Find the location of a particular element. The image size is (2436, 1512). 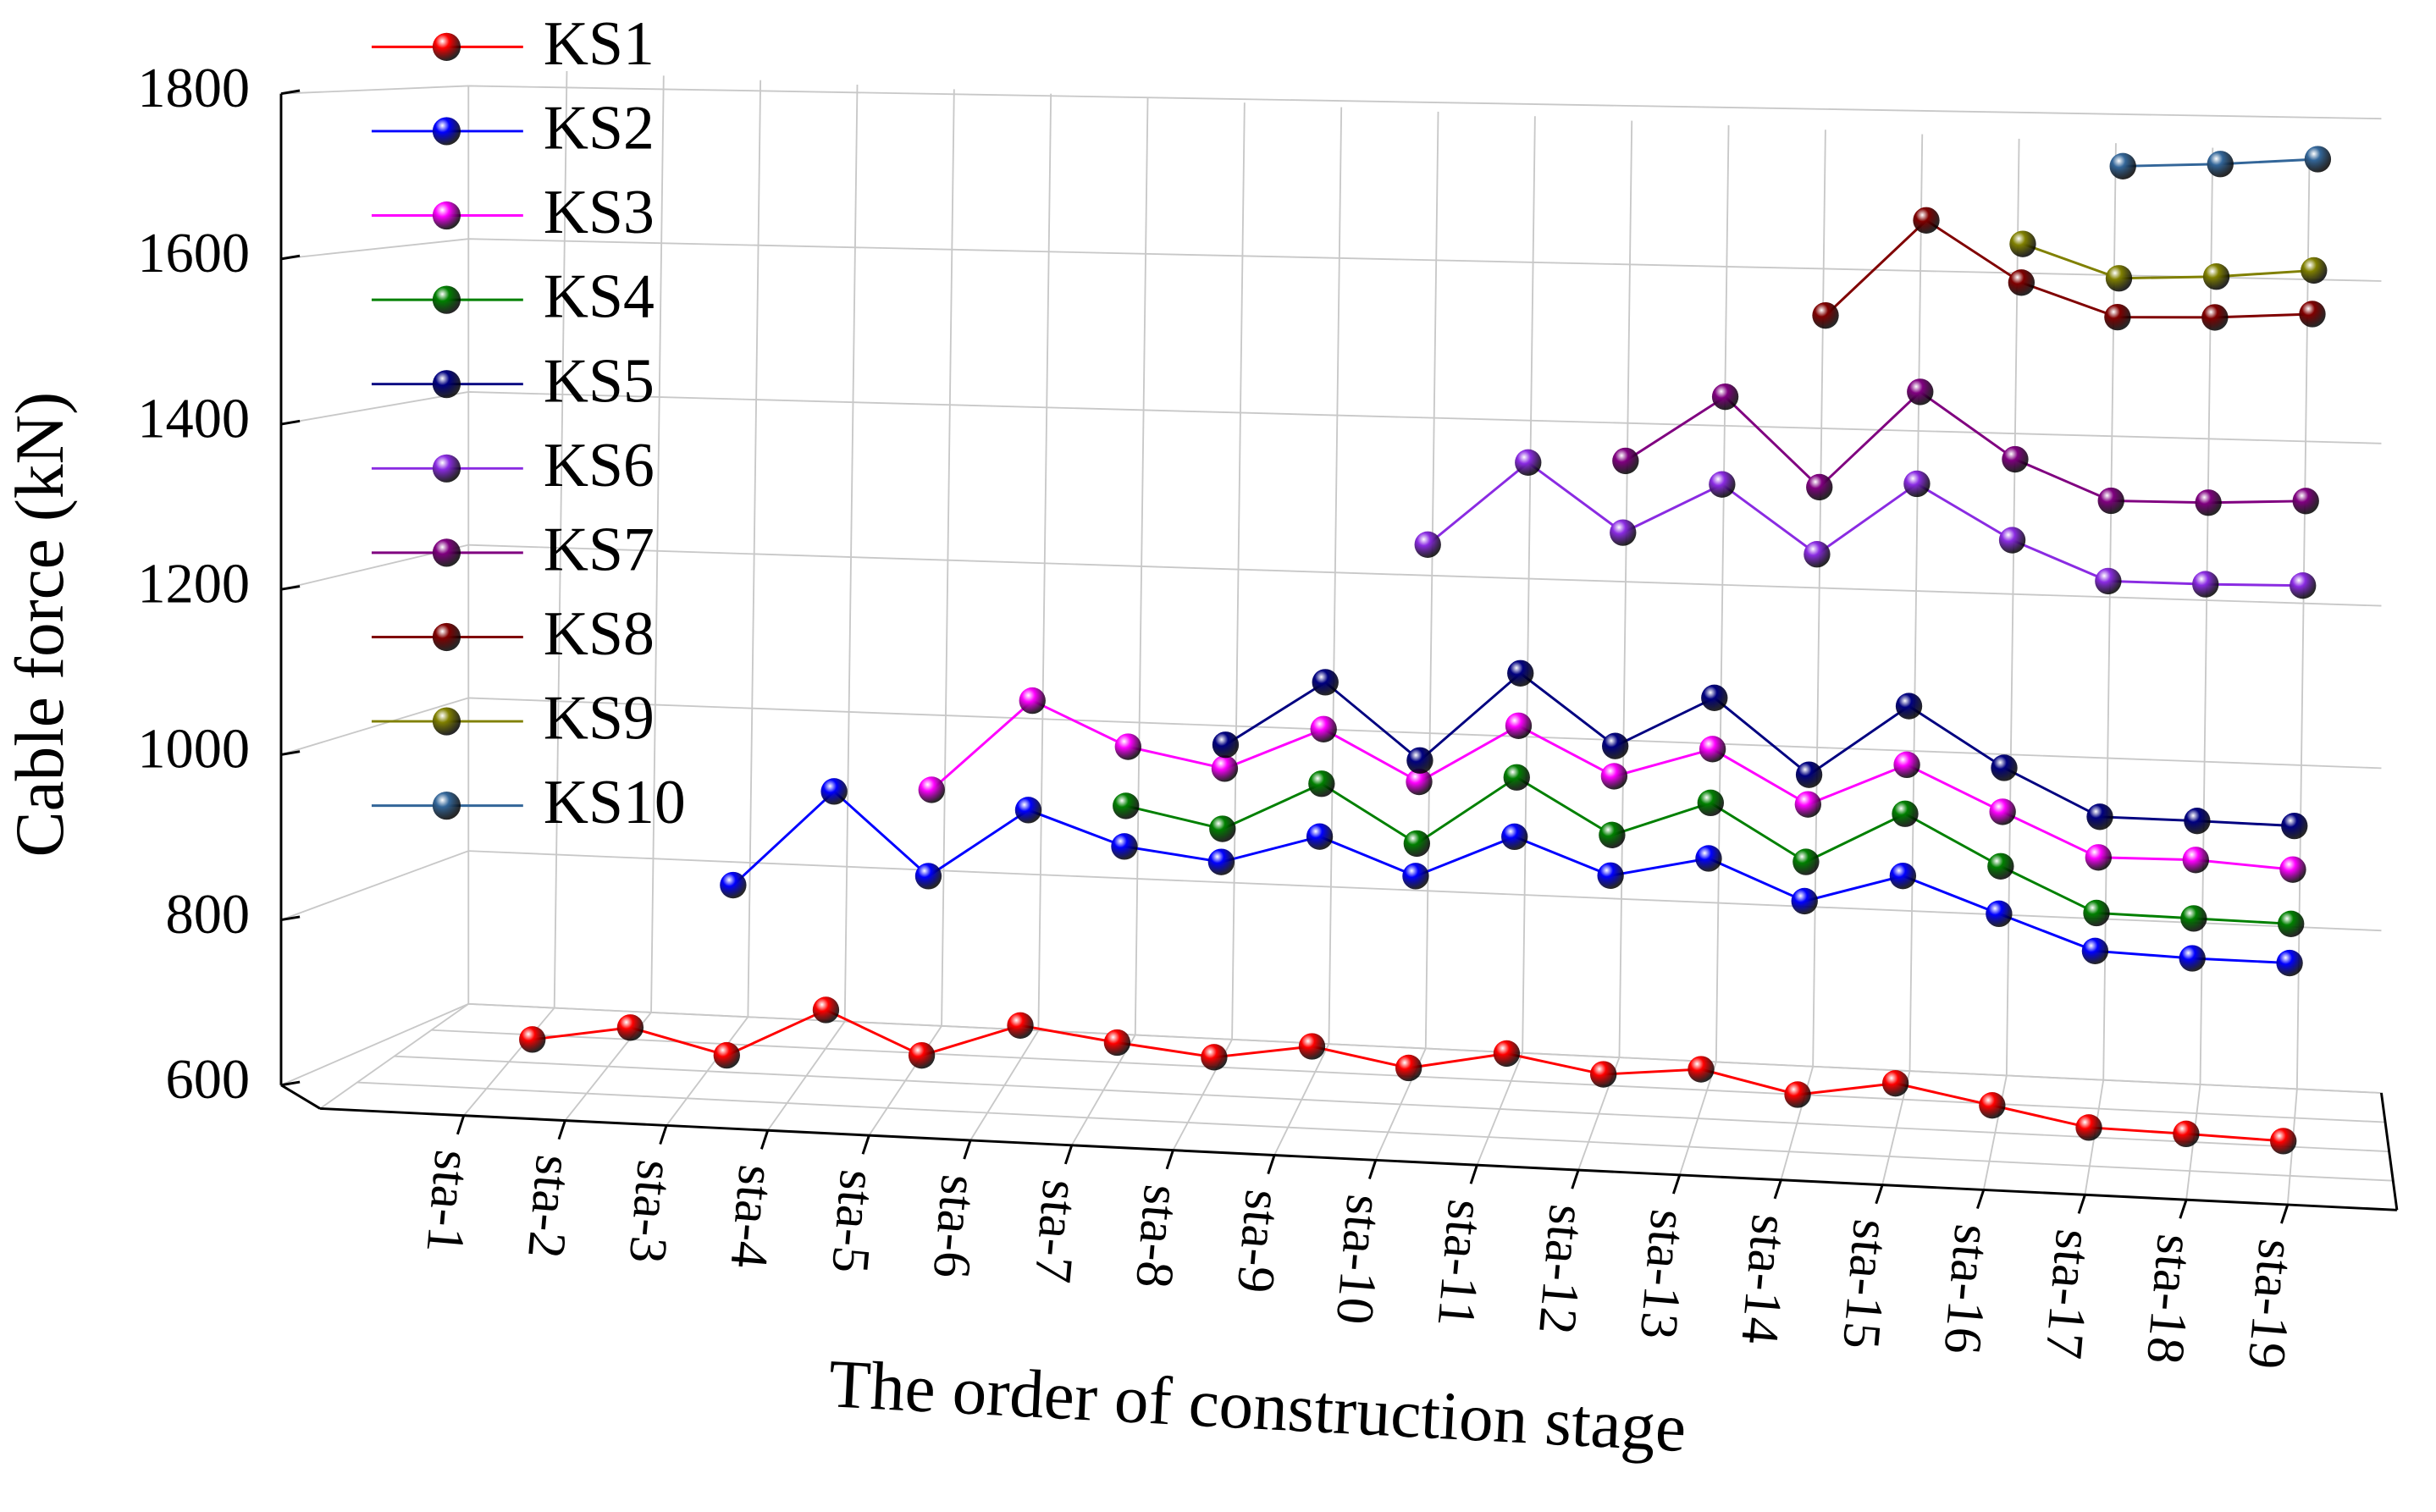

legend-label: KS6 is located at coordinates (599, 464).